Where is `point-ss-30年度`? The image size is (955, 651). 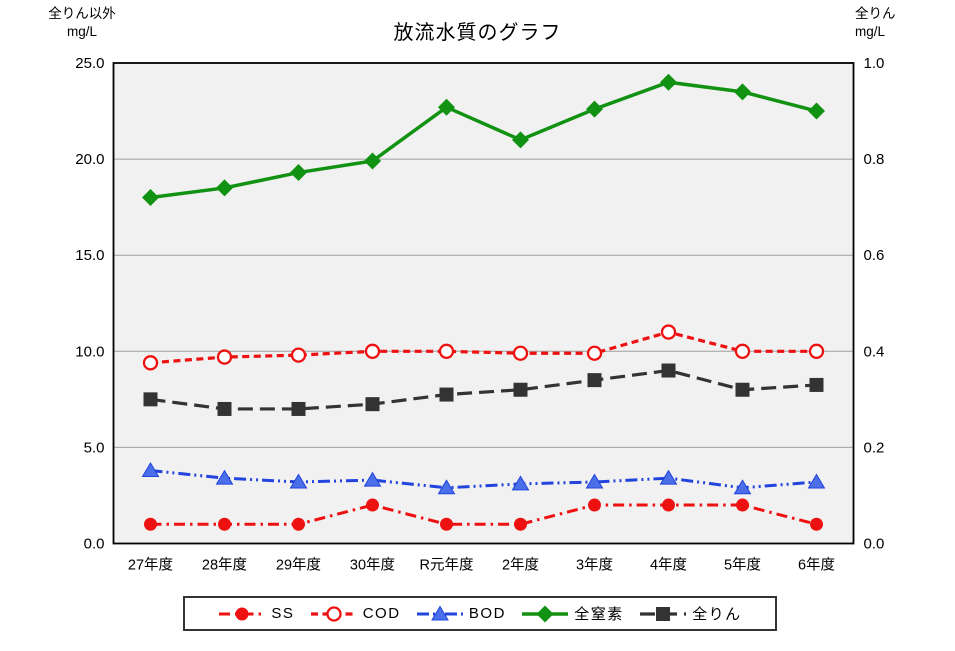 point-ss-30年度 is located at coordinates (372, 505).